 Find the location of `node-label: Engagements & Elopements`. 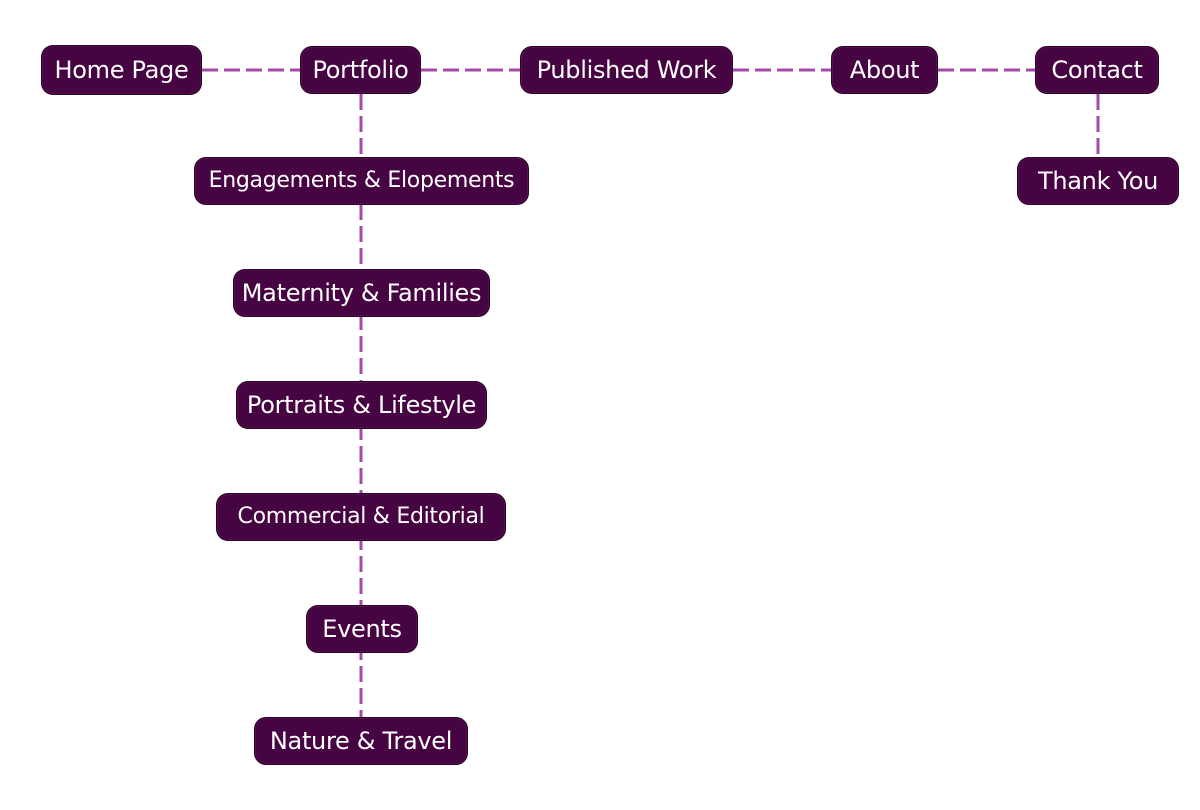

node-label: Engagements & Elopements is located at coordinates (361, 180).